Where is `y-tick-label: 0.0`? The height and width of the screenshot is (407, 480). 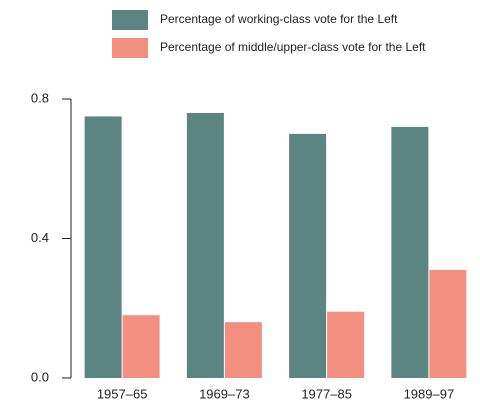 y-tick-label: 0.0 is located at coordinates (40, 376).